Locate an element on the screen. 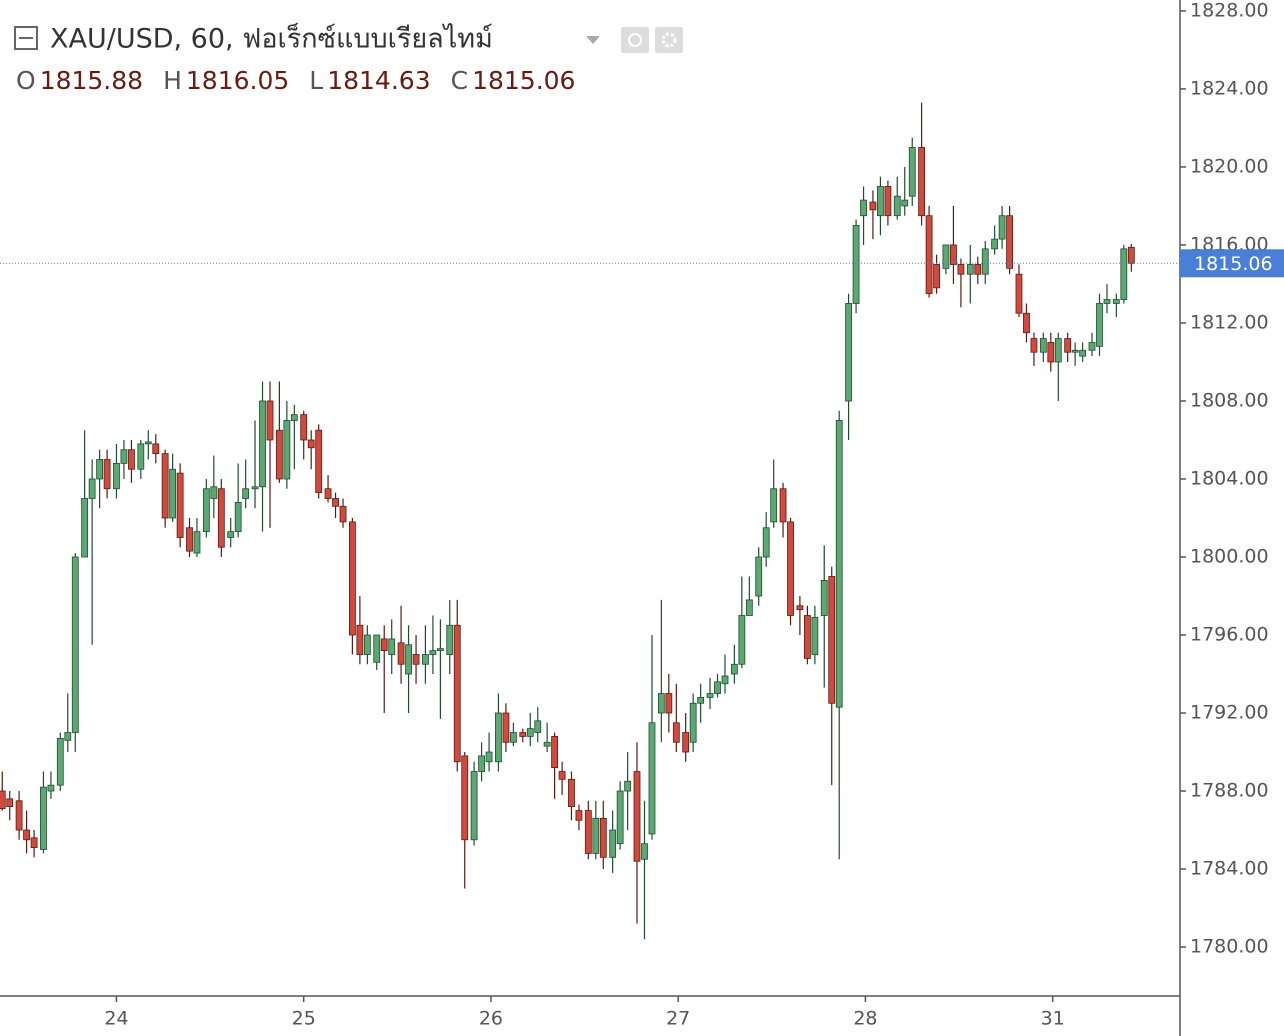 The height and width of the screenshot is (1036, 1284). x-tick-label: 31 is located at coordinates (1053, 1019).